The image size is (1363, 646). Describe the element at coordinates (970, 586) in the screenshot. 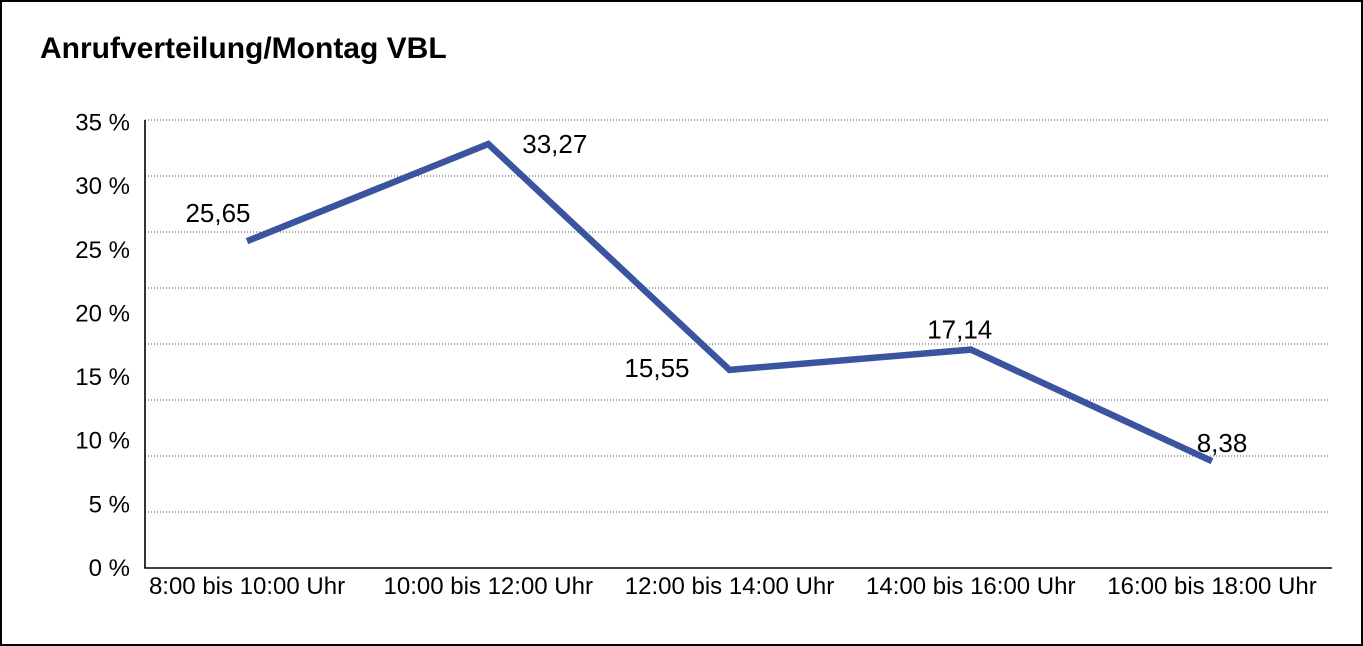

I see `x-category-label: 14:00 bis 16:00 Uhr` at that location.